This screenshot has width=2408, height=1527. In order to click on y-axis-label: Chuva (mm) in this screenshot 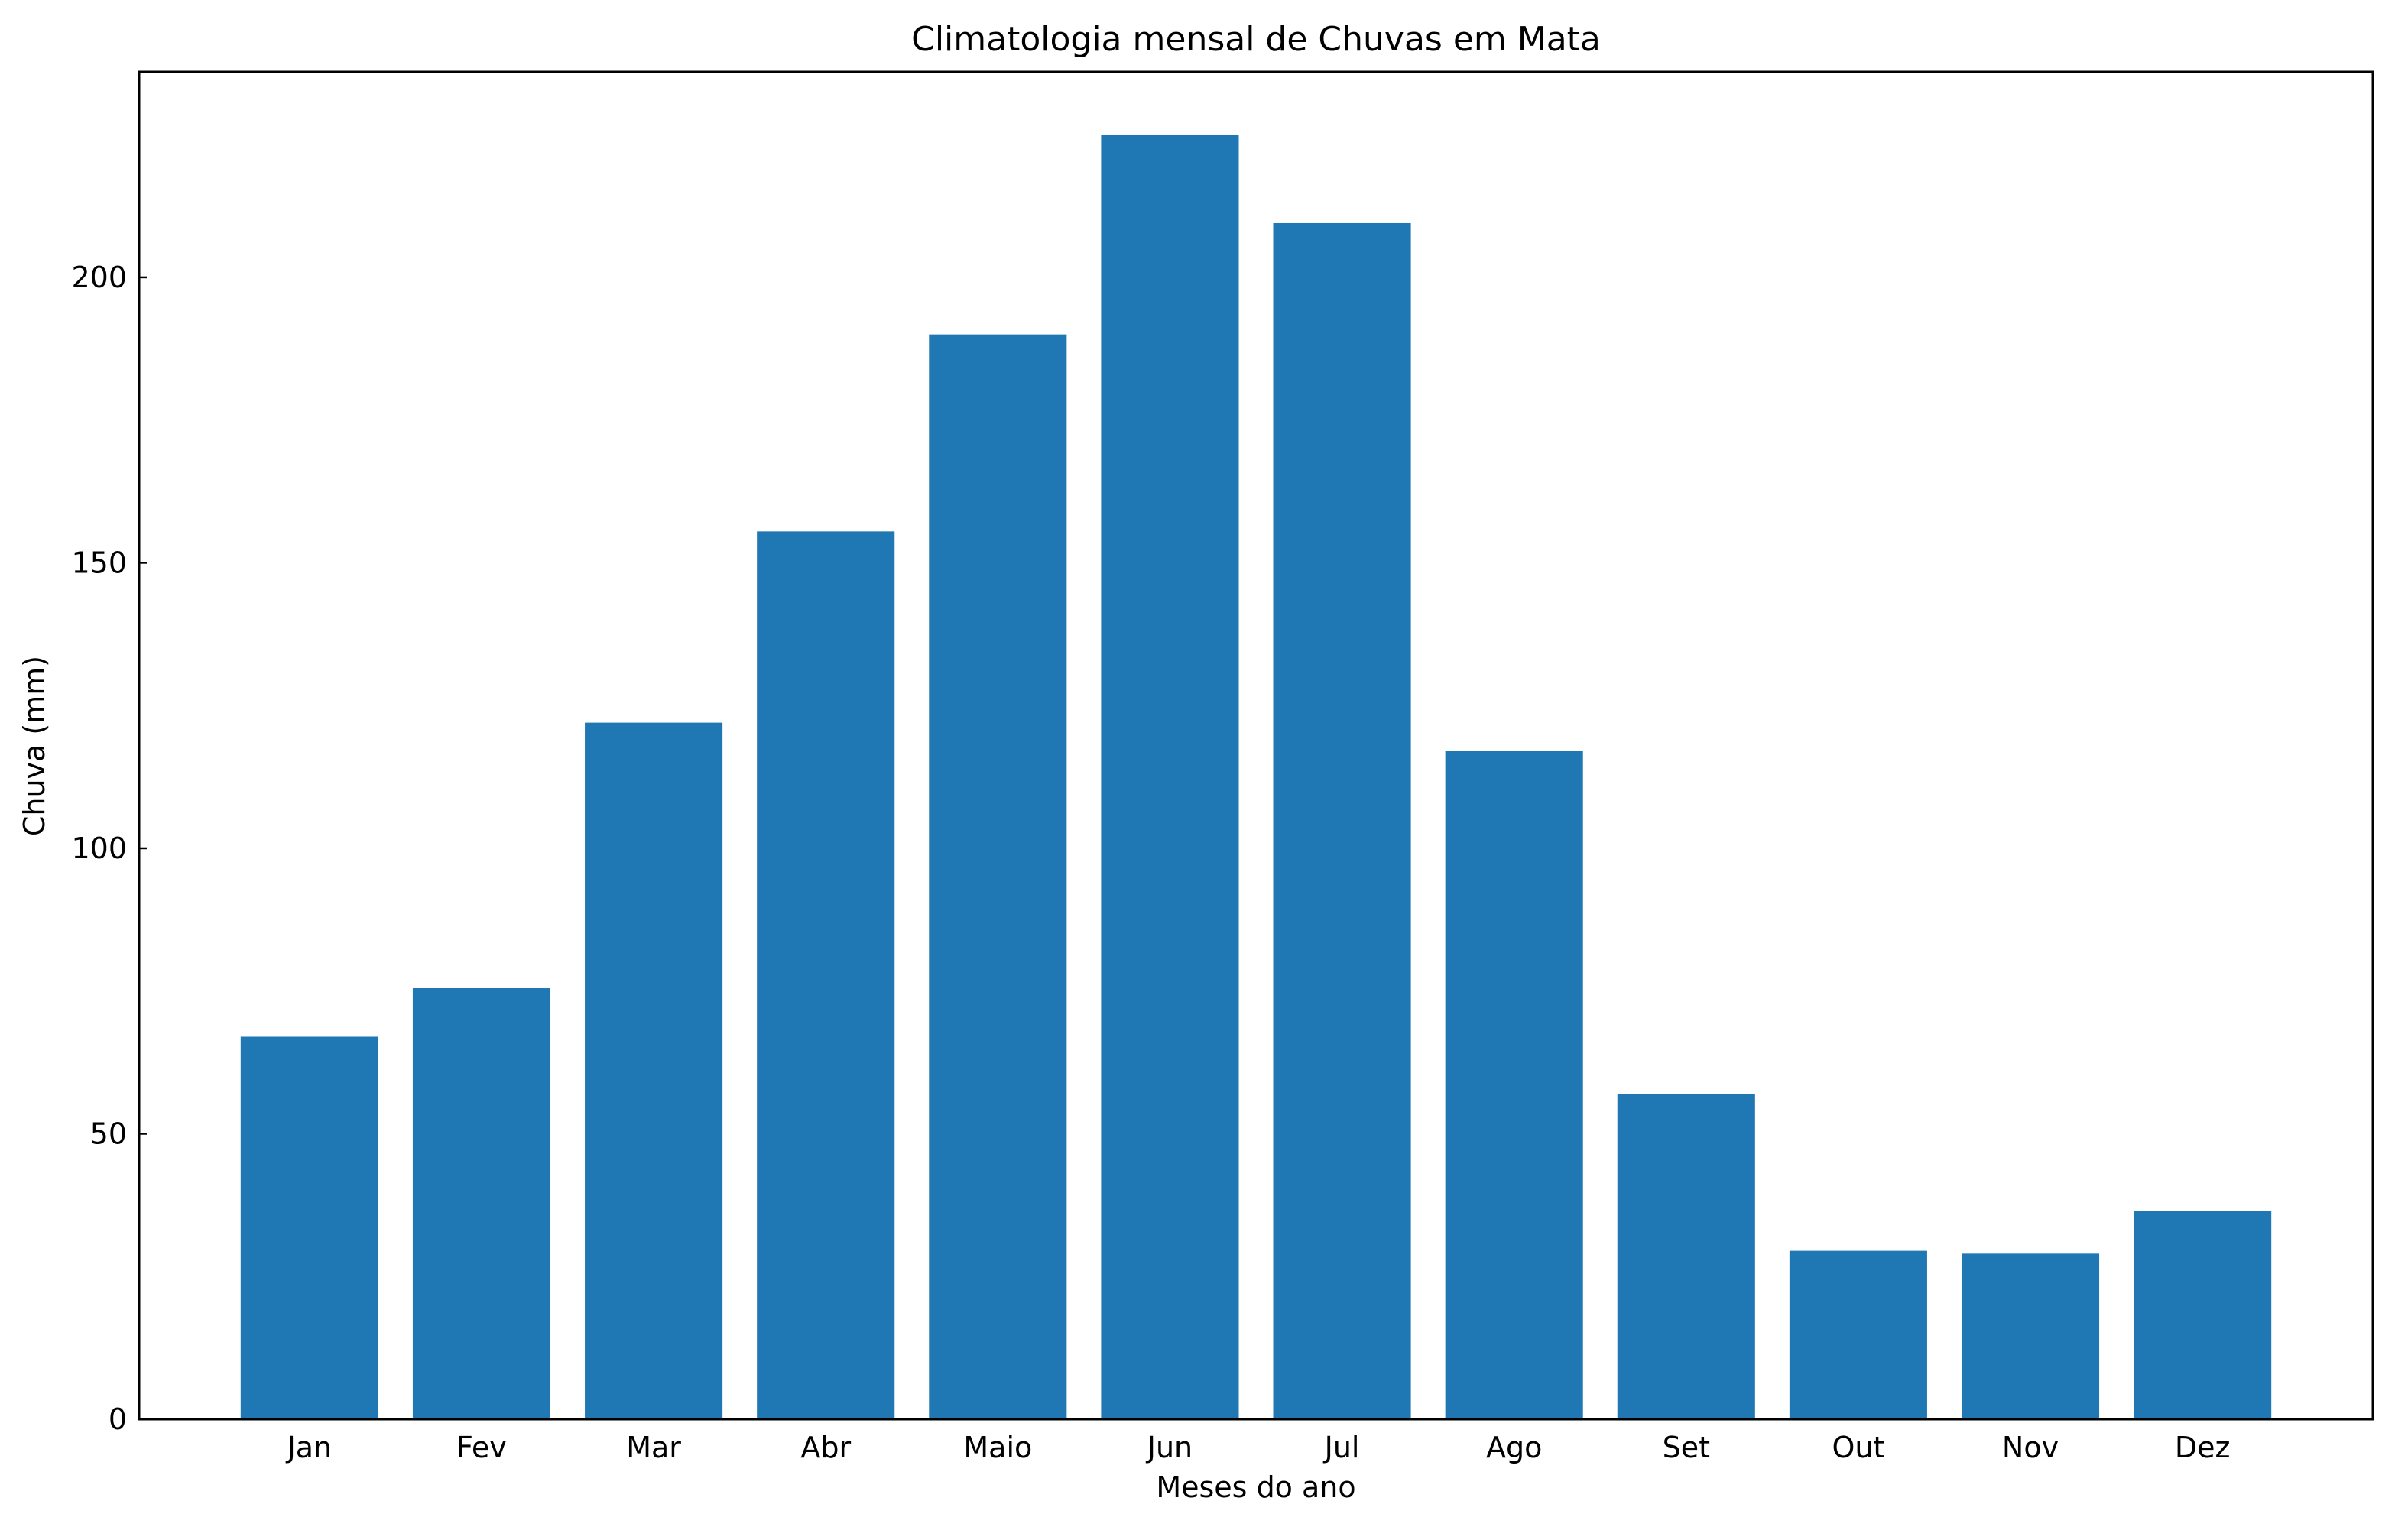, I will do `click(35, 746)`.